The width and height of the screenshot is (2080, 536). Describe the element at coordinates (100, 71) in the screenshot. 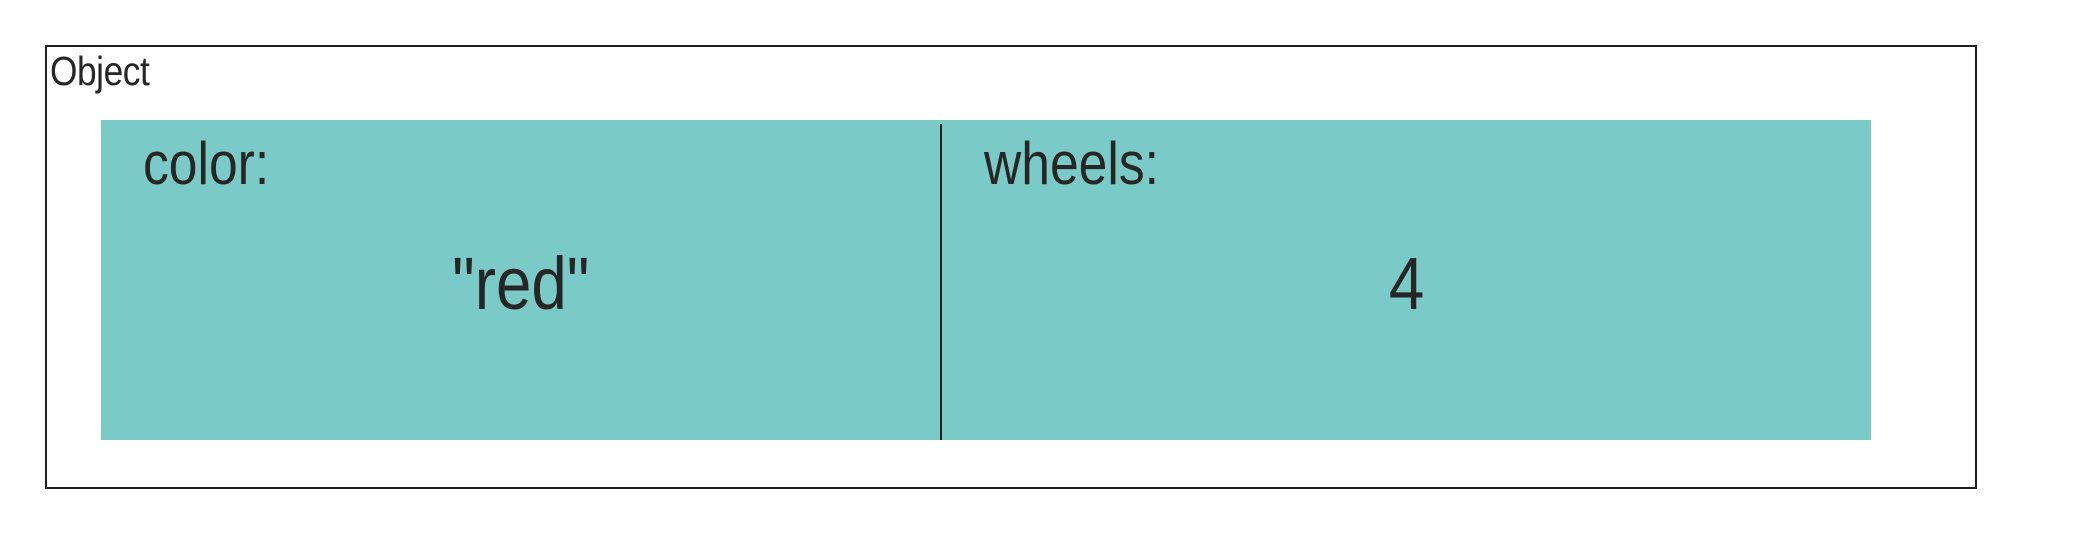

I see `object-title: Object` at that location.